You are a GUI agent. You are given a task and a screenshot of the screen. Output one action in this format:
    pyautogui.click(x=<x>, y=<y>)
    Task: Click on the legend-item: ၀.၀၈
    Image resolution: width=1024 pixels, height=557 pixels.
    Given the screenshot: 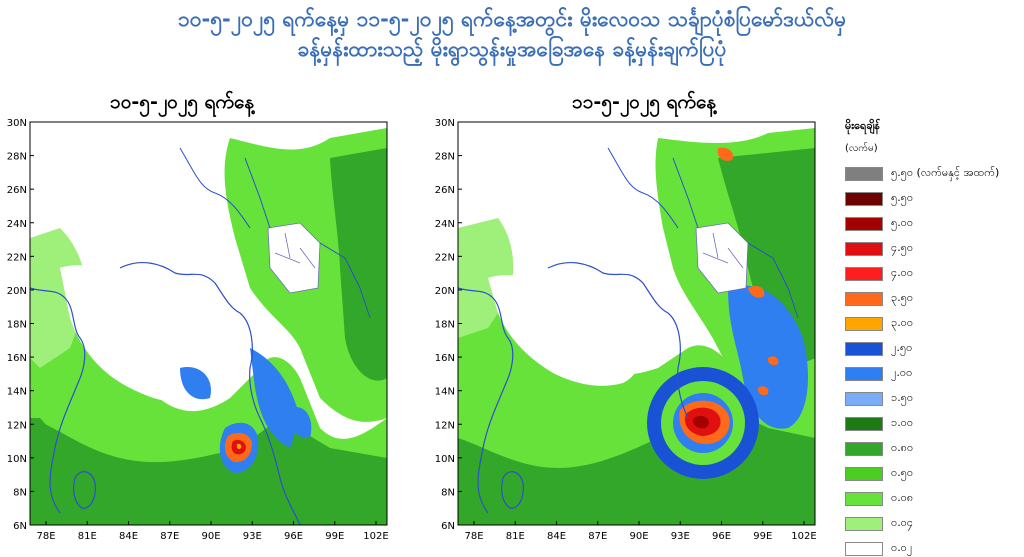 What is the action you would take?
    pyautogui.click(x=879, y=499)
    